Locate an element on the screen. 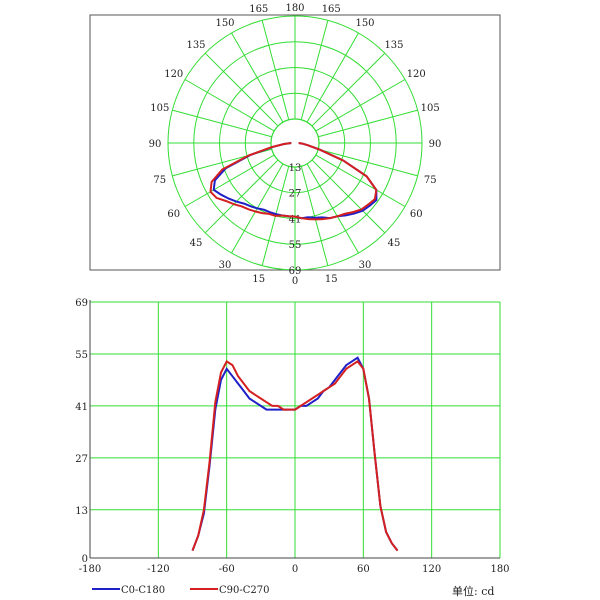 This screenshot has height=600, width=600. polar-angle-label-right: 150 is located at coordinates (364, 23).